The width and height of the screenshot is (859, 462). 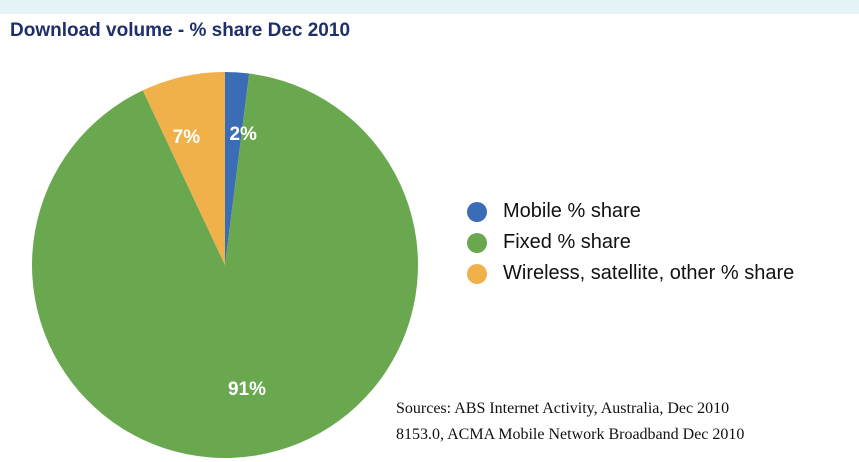 What do you see at coordinates (649, 273) in the screenshot?
I see `legend-label-wireless: Wireless, satellite, other % share` at bounding box center [649, 273].